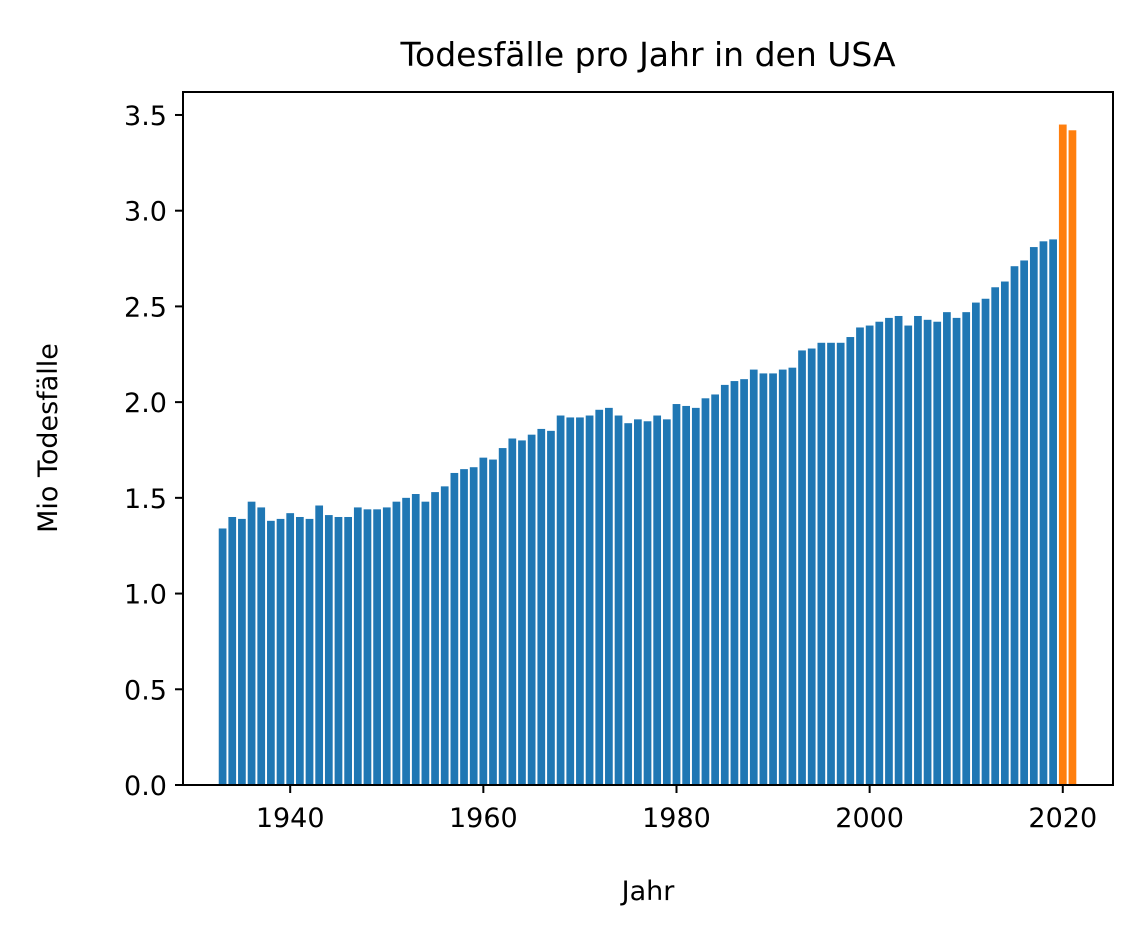 Image resolution: width=1142 pixels, height=941 pixels. I want to click on bar-1967, so click(551, 607).